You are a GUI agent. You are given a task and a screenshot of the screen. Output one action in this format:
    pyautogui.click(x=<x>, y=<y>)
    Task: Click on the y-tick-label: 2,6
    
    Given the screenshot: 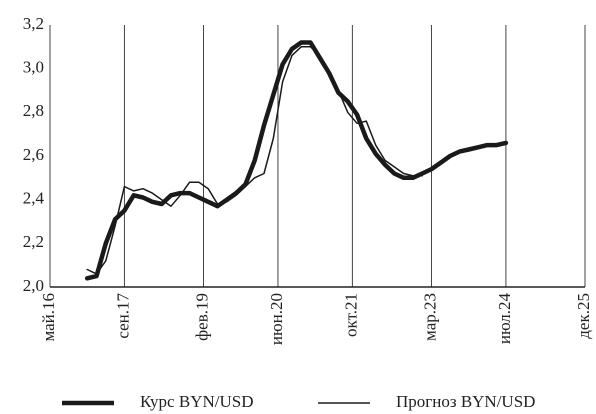 What is the action you would take?
    pyautogui.click(x=33, y=154)
    